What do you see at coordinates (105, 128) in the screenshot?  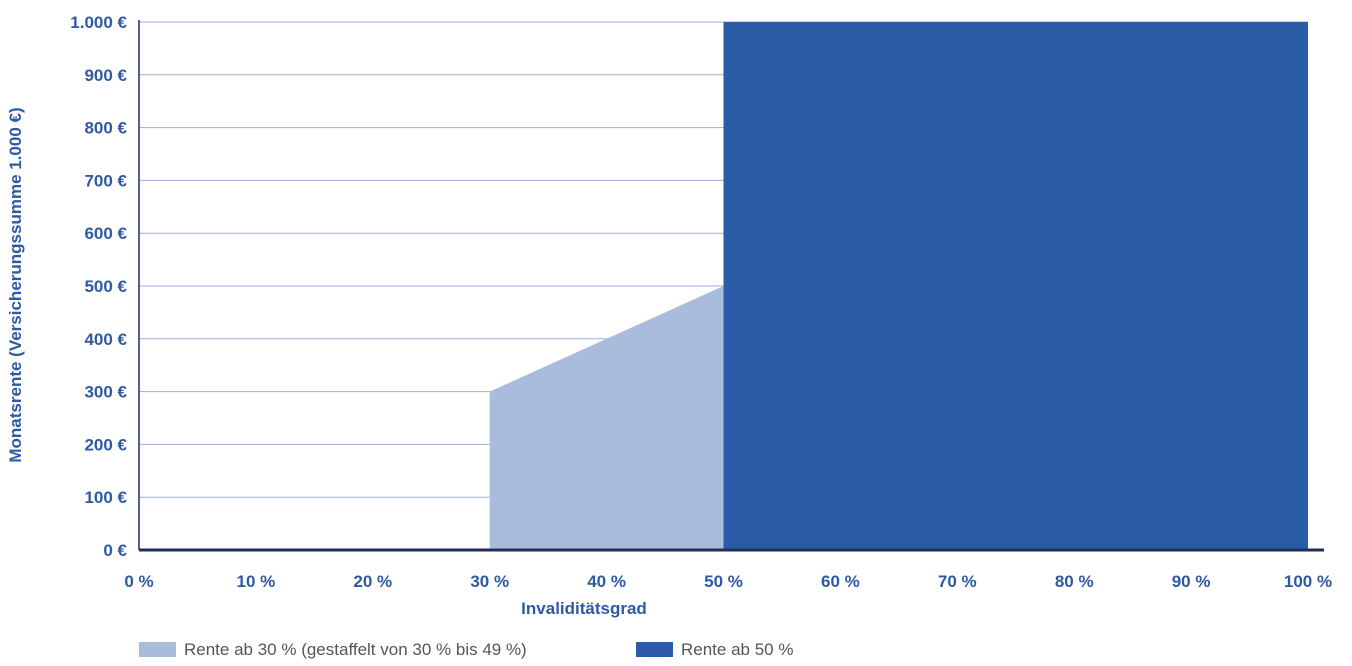 I see `y-tick-label: 800 €` at bounding box center [105, 128].